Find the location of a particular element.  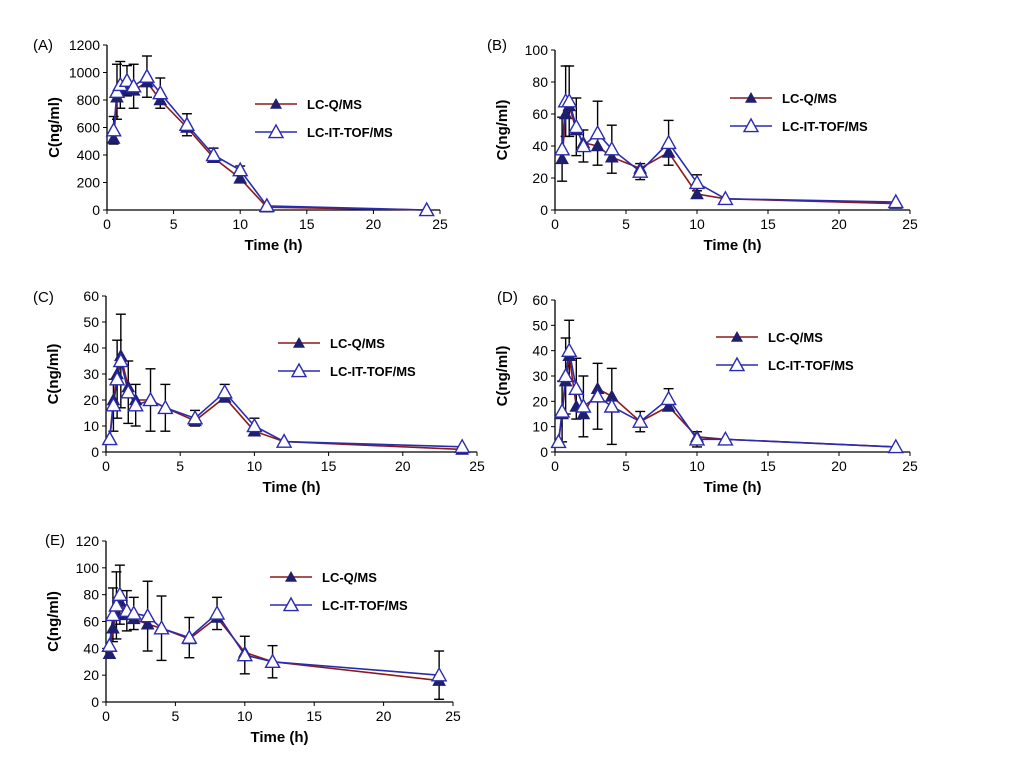

series-line-lc-q-ms is located at coordinates (274, 640).